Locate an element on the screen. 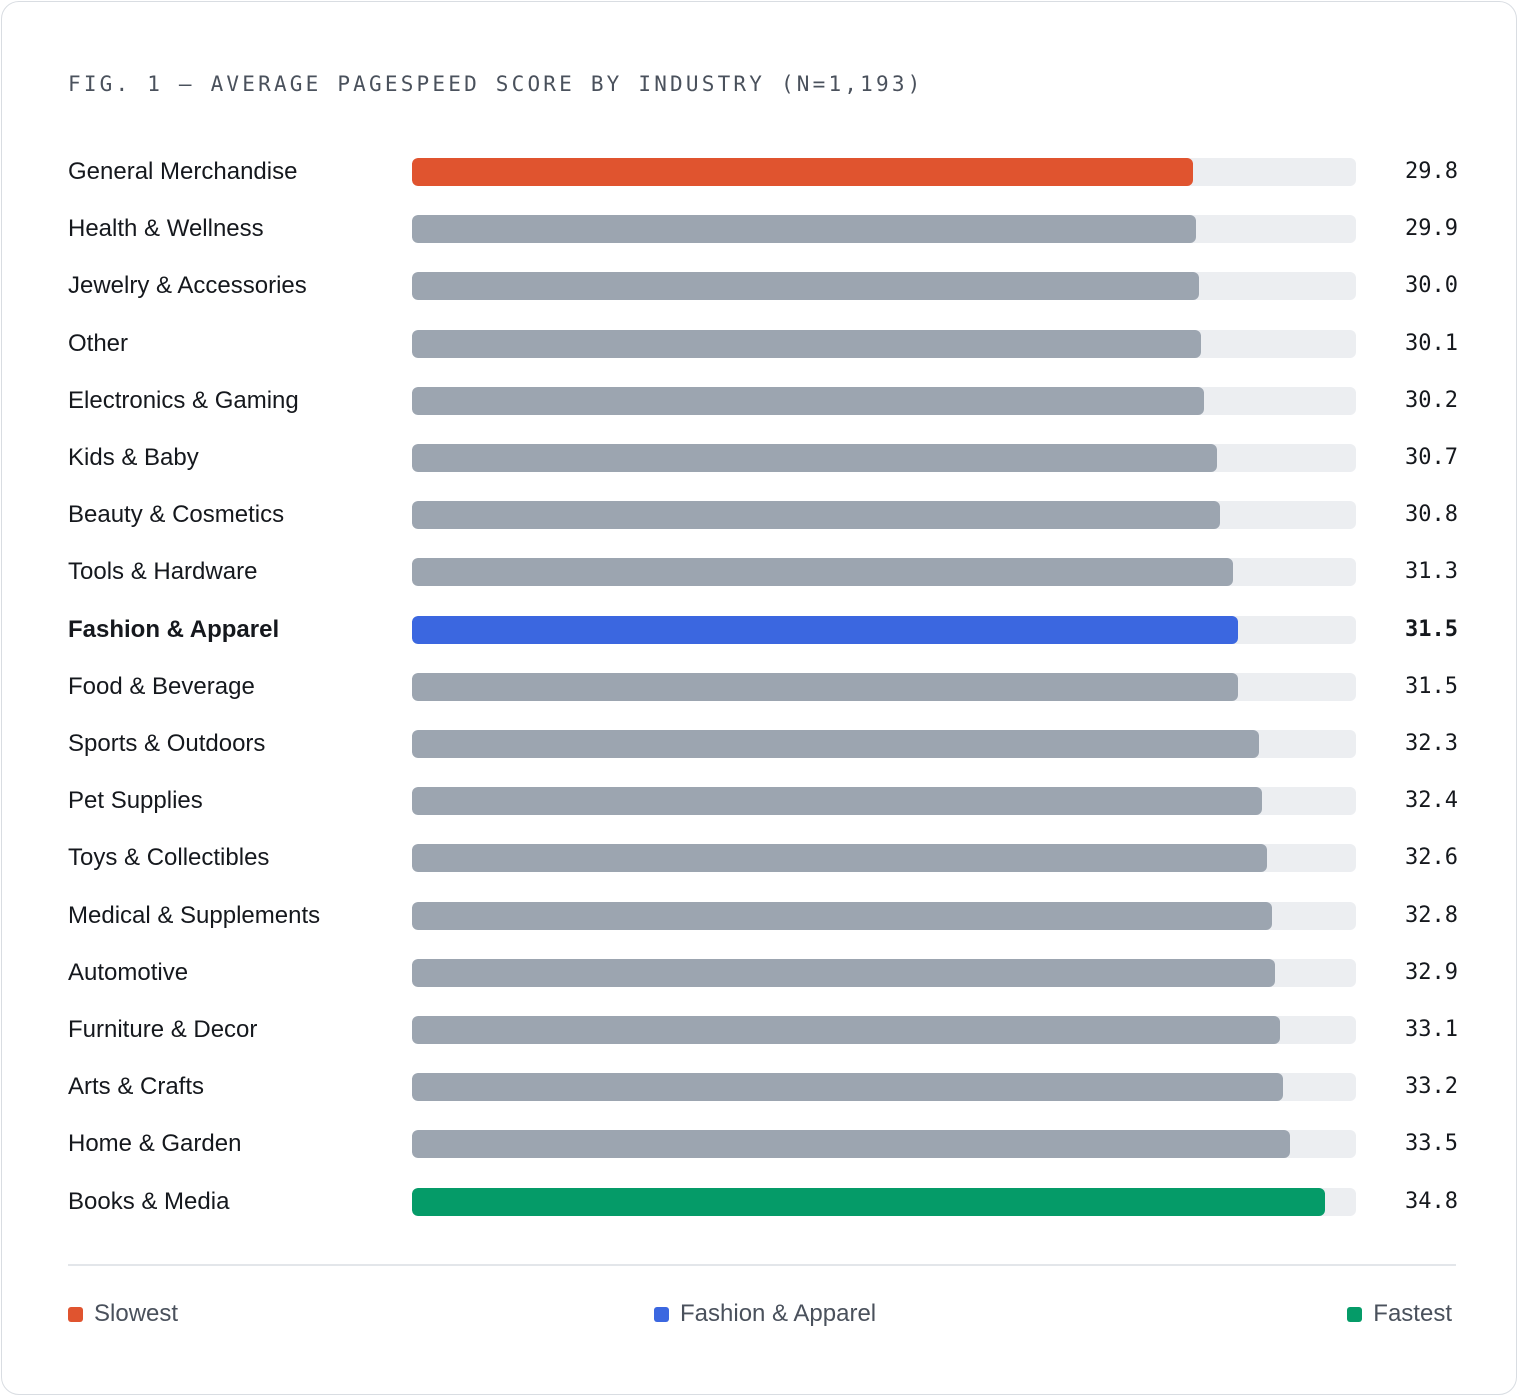 This screenshot has height=1398, width=1520. bar-row: Fashion & Apparel 31.5 is located at coordinates (763, 630).